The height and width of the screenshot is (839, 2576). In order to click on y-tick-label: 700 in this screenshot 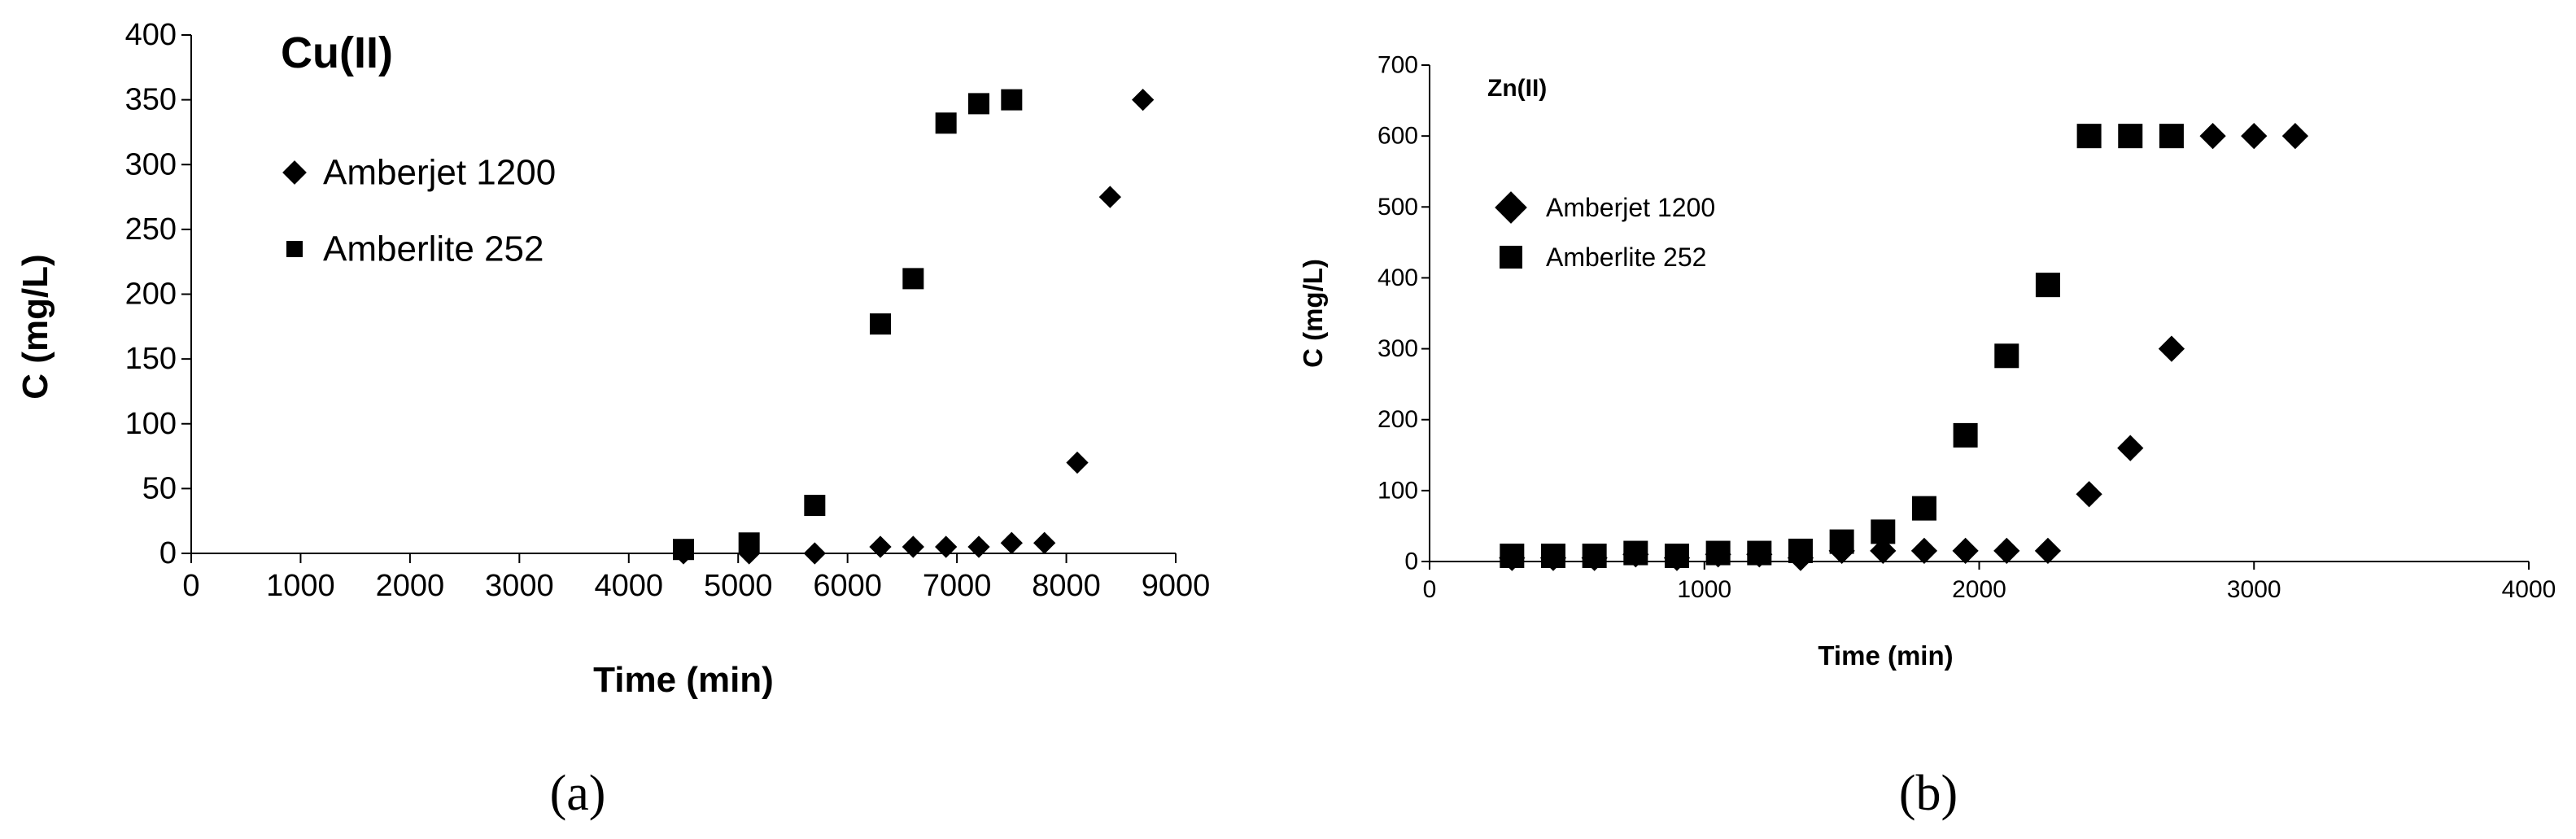, I will do `click(1398, 65)`.